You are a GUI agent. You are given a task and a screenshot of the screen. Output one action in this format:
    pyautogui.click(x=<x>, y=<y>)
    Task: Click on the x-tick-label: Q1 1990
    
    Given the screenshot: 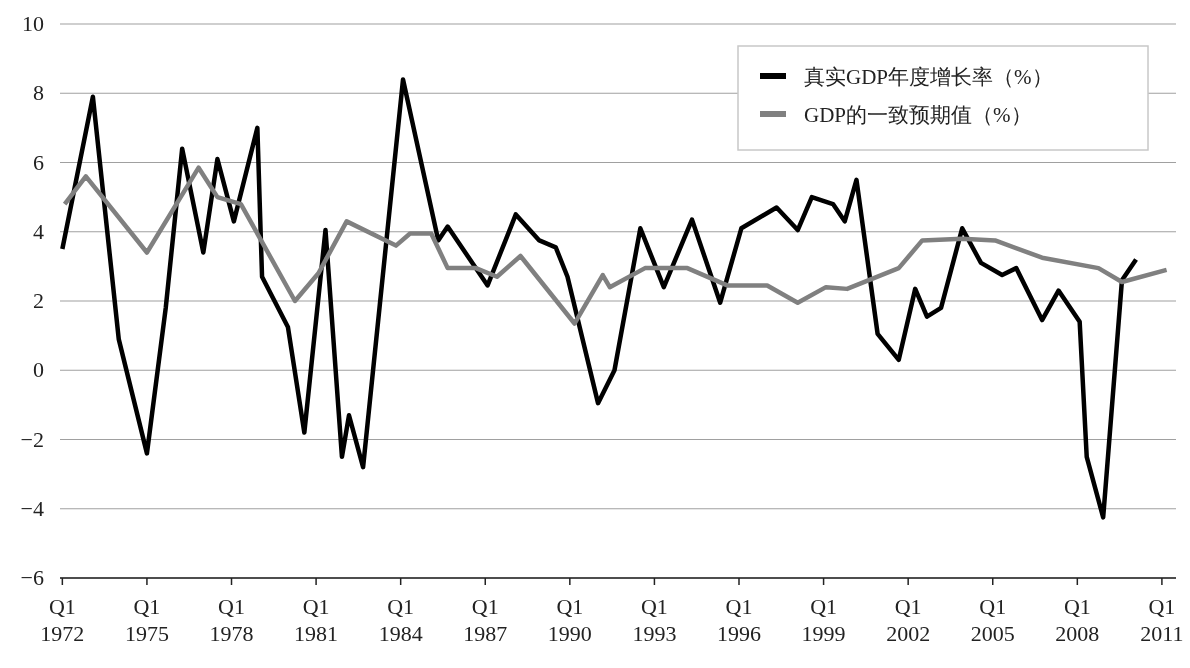 What is the action you would take?
    pyautogui.click(x=569, y=620)
    